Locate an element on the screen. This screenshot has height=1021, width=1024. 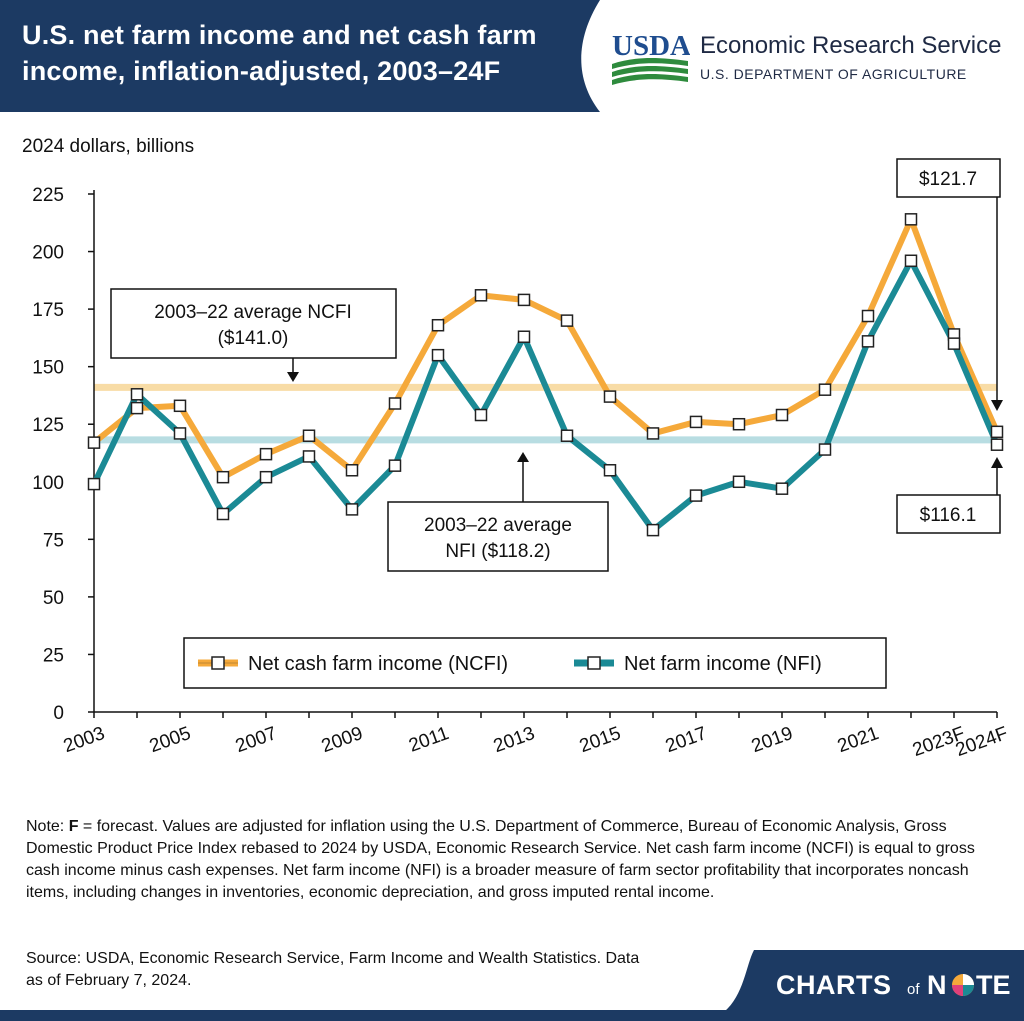
nfi-average-label-line-2: NFI ($118.2) is located at coordinates (497, 551).